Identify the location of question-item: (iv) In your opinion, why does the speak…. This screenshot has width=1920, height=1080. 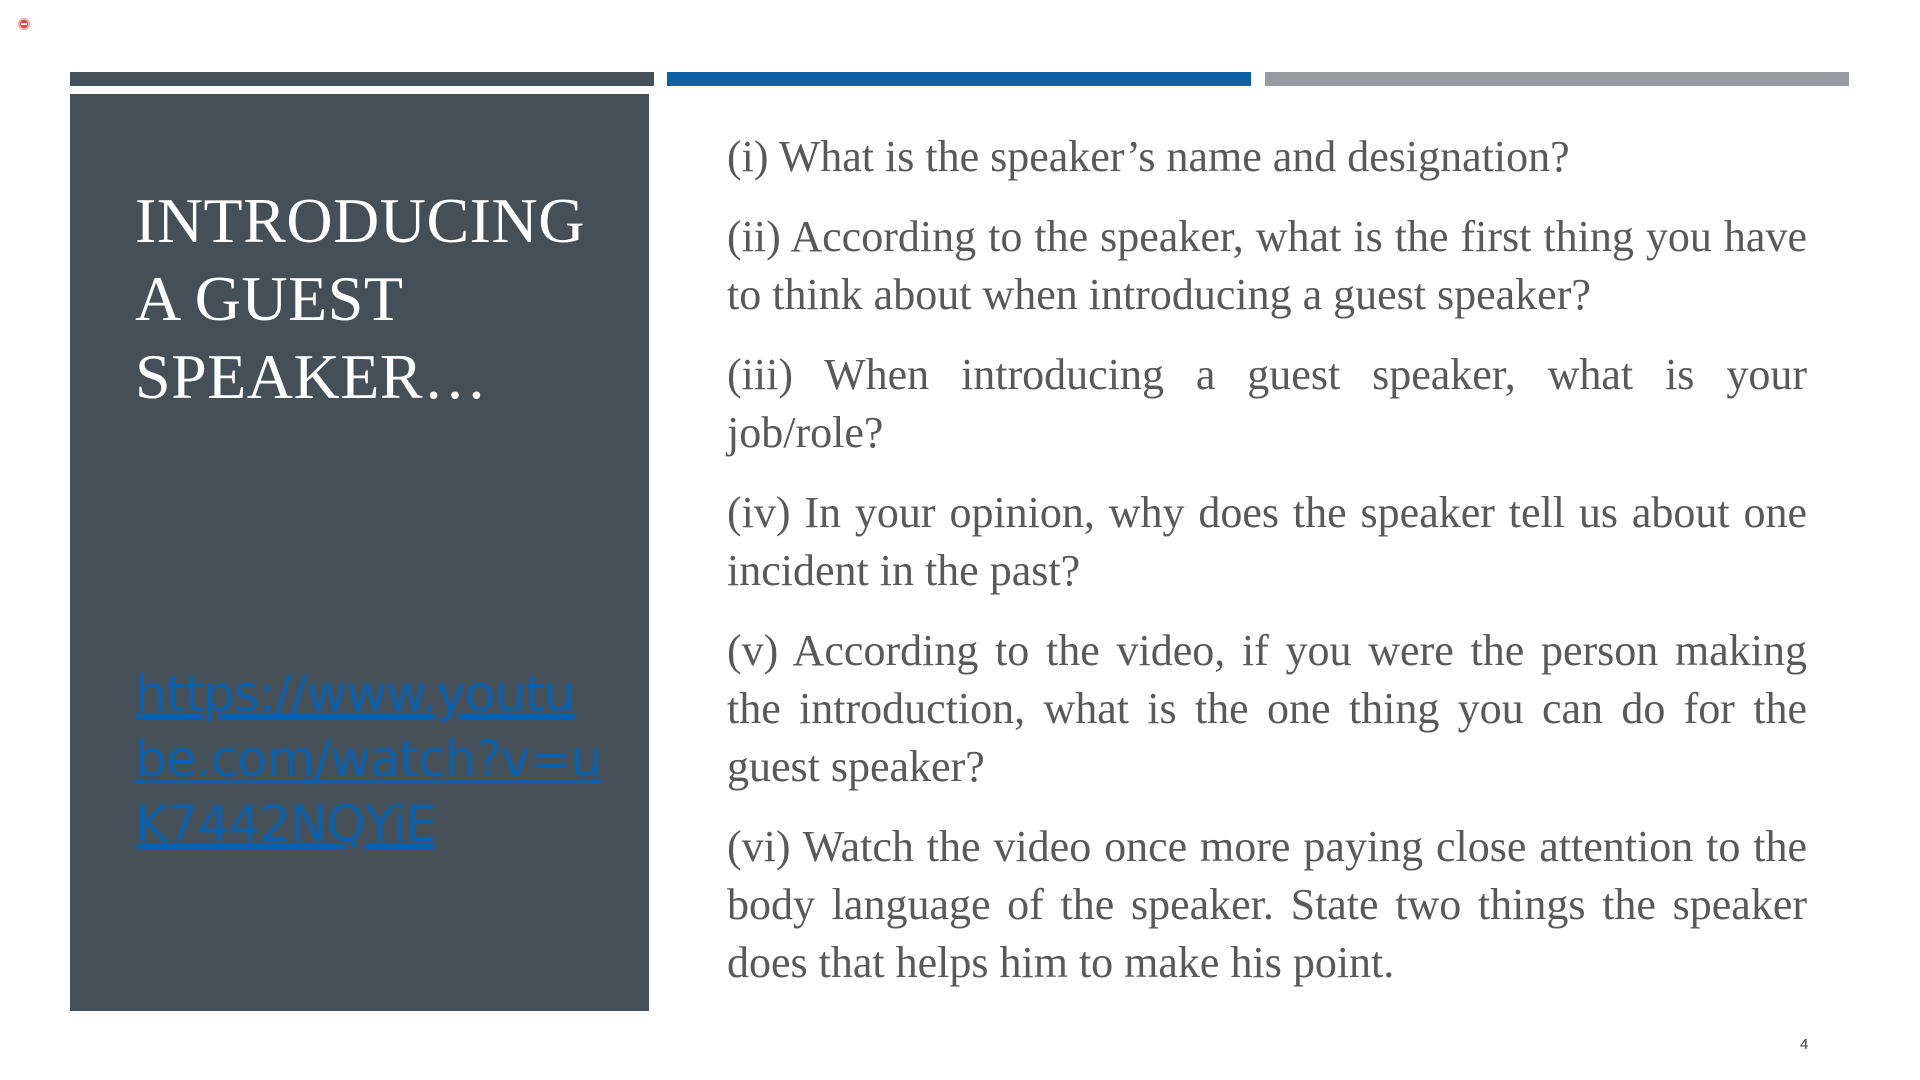
(1267, 541).